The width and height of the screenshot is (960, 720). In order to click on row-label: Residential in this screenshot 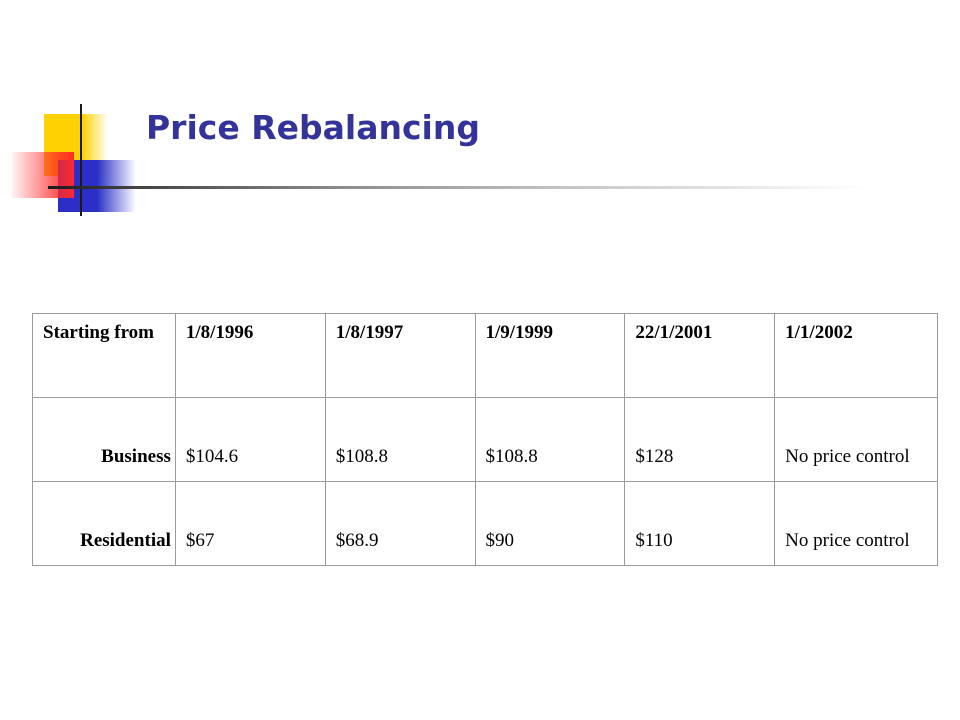, I will do `click(104, 523)`.